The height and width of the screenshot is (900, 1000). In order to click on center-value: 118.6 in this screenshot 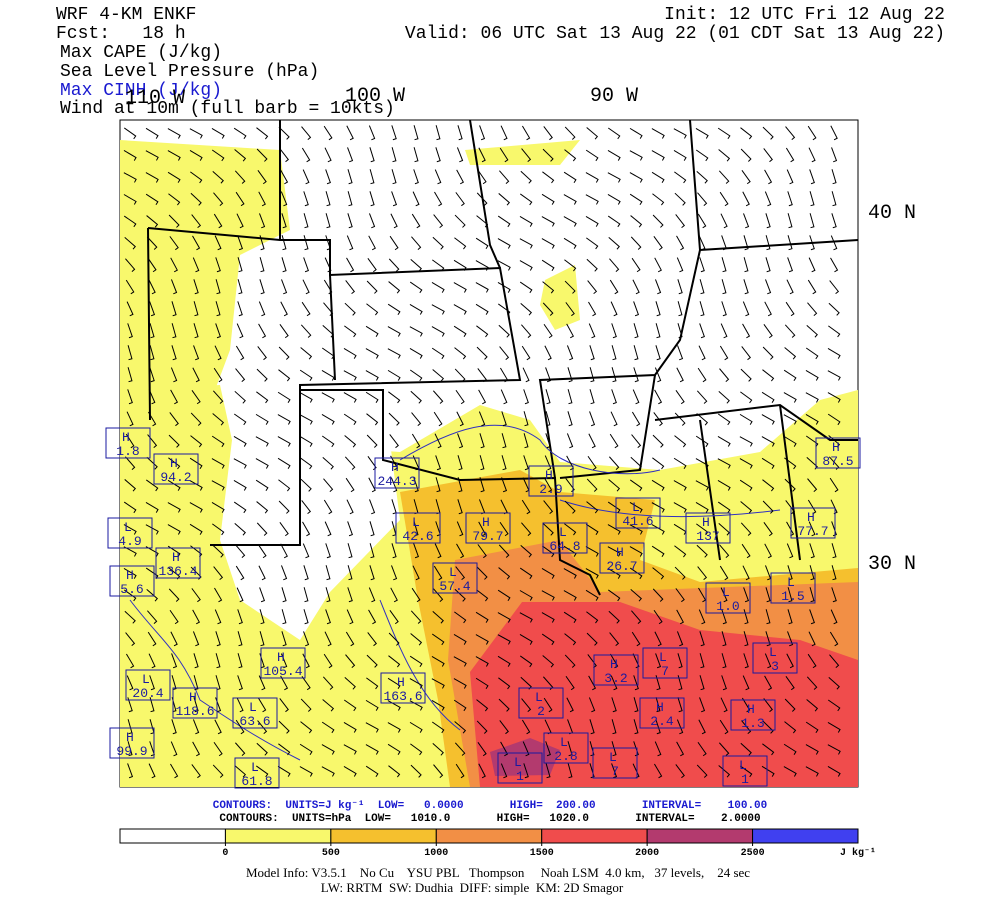, I will do `click(194, 711)`.